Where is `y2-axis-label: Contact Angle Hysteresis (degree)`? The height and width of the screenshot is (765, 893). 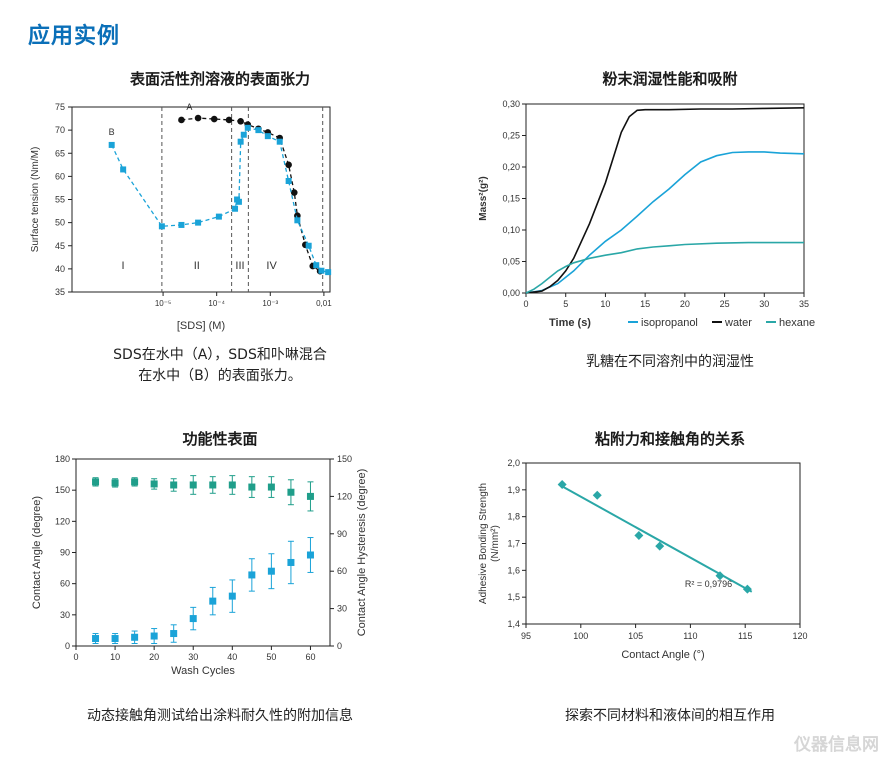 y2-axis-label: Contact Angle Hysteresis (degree) is located at coordinates (362, 553).